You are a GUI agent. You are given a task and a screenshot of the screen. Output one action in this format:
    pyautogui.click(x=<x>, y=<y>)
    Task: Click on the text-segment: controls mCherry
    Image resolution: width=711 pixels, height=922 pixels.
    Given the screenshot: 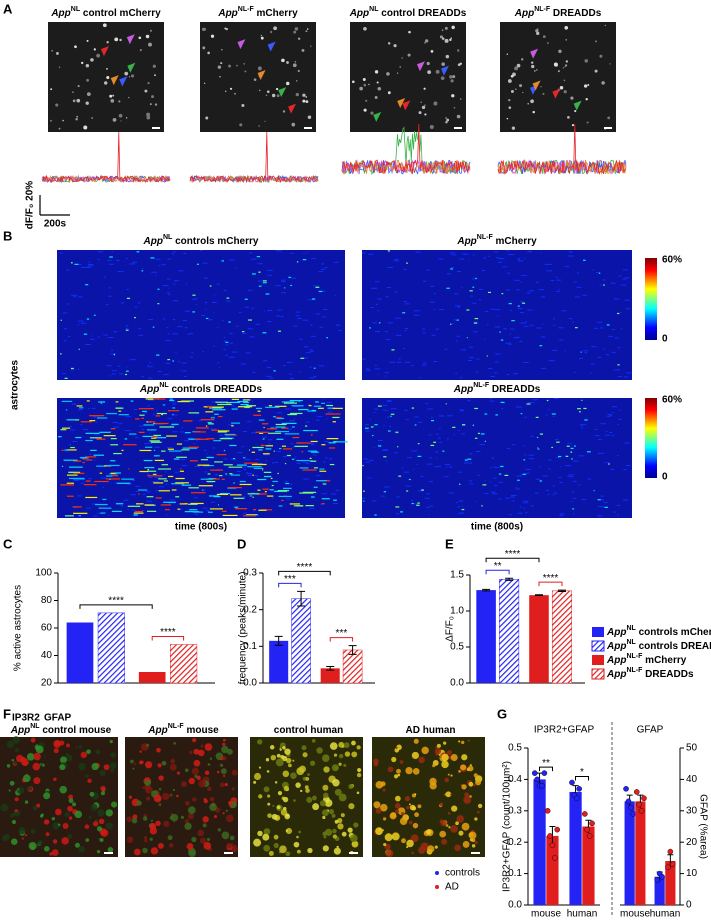 What is the action you would take?
    pyautogui.click(x=215, y=241)
    